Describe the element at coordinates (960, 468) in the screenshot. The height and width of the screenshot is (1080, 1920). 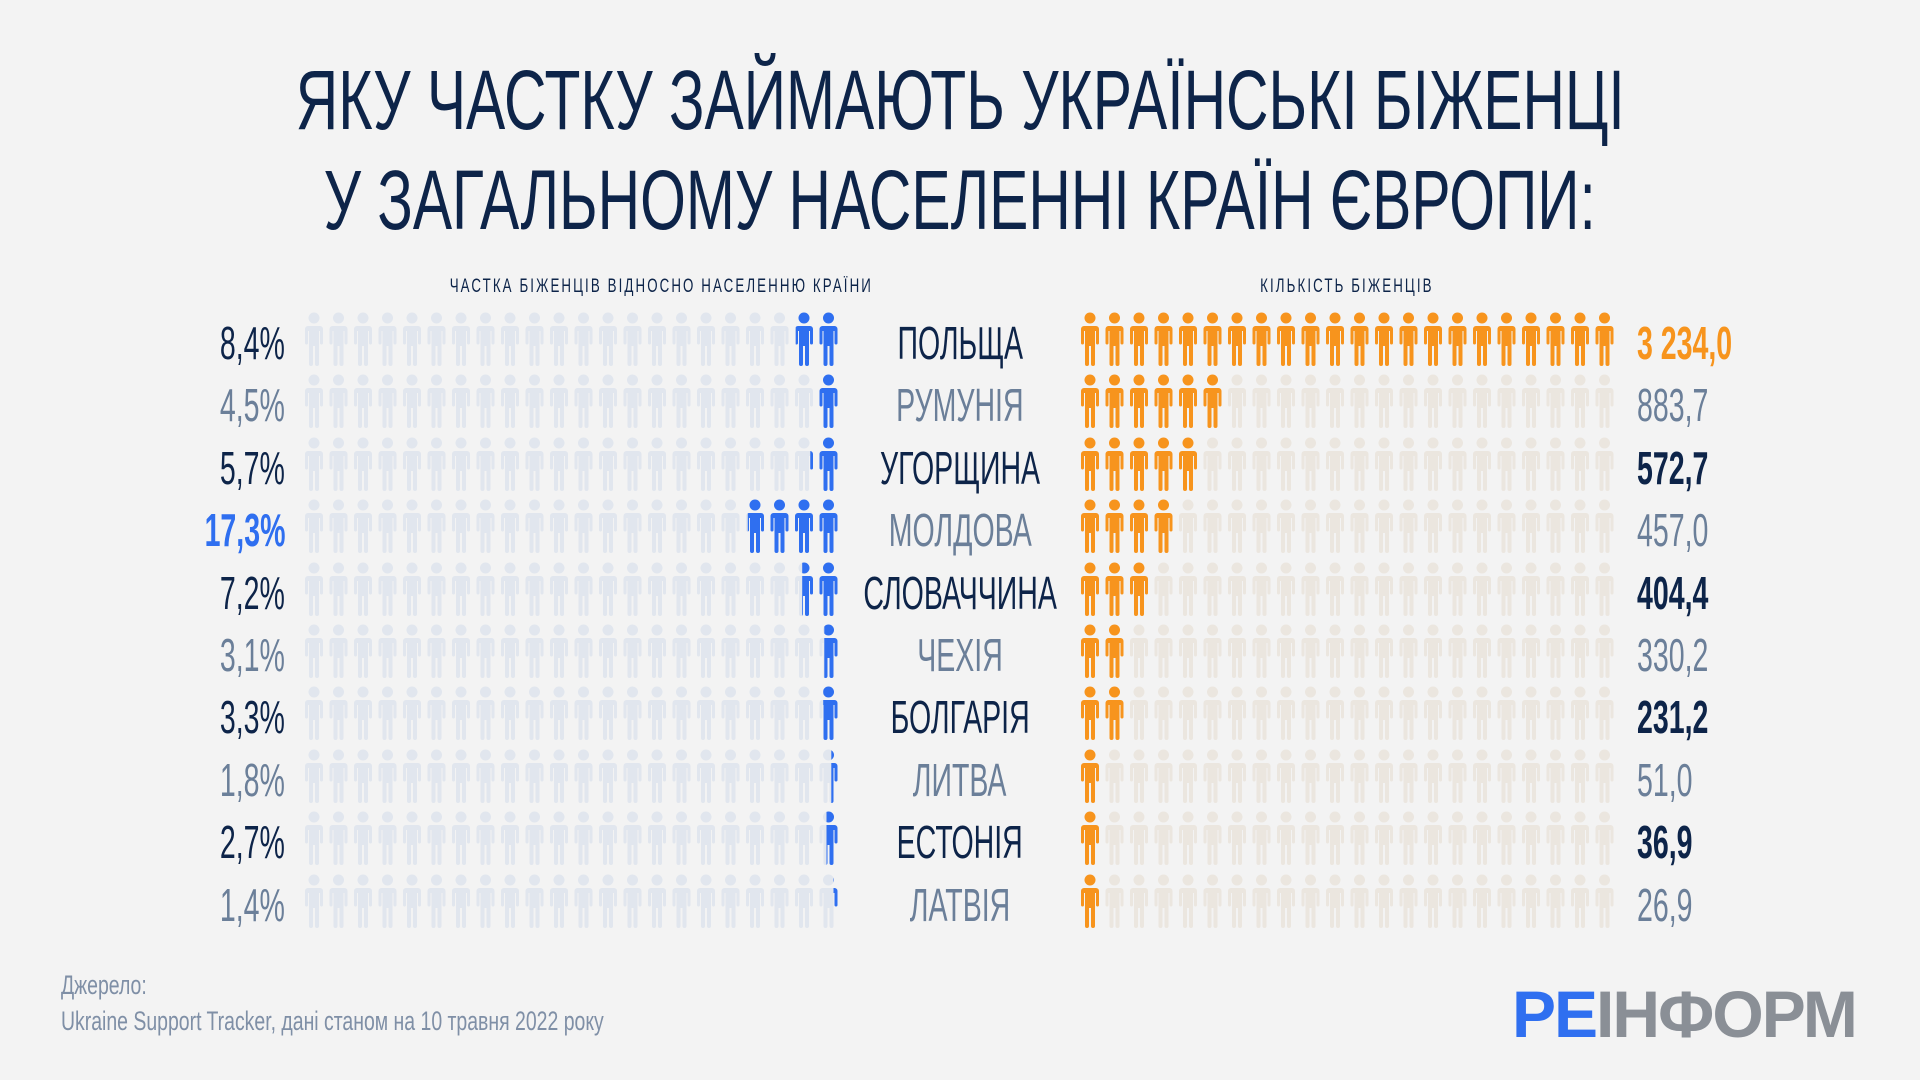
I see `country-label: УГОРЩИНА` at that location.